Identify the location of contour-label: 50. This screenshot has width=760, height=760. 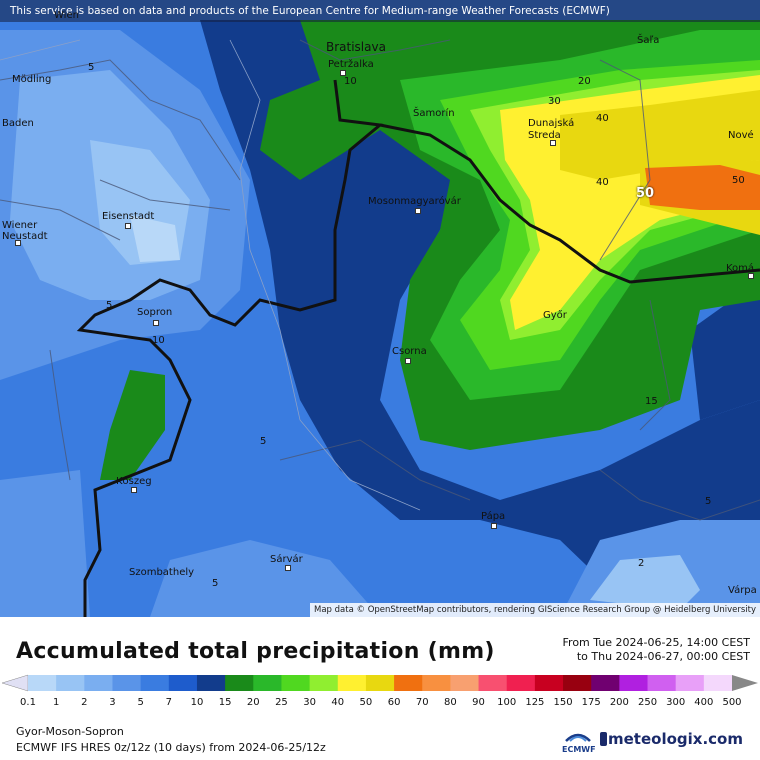
(738, 180).